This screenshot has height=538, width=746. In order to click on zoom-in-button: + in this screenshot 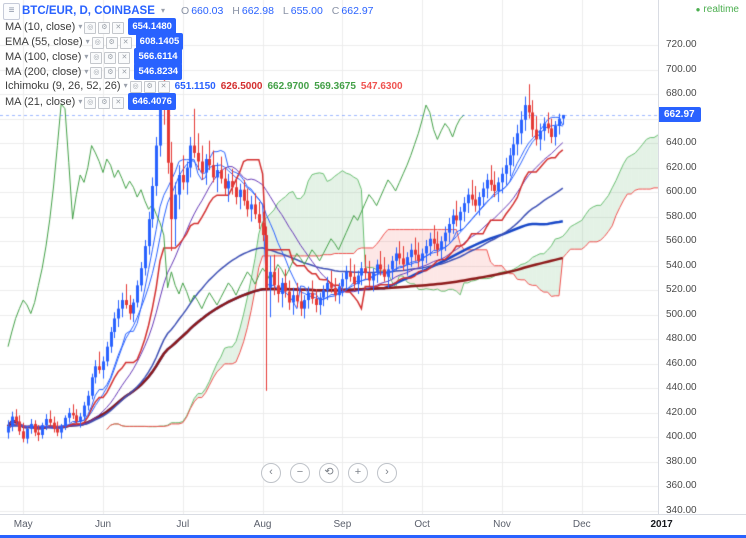, I will do `click(358, 473)`.